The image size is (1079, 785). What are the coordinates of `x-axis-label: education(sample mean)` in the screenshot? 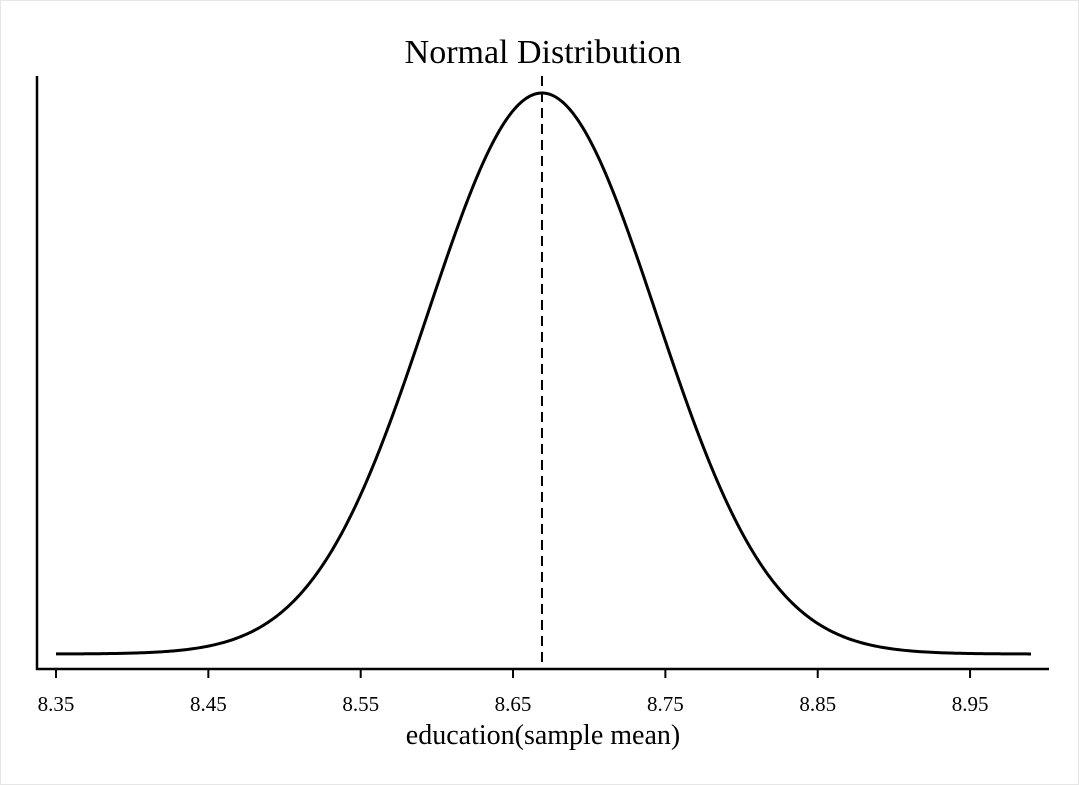 It's located at (543, 735).